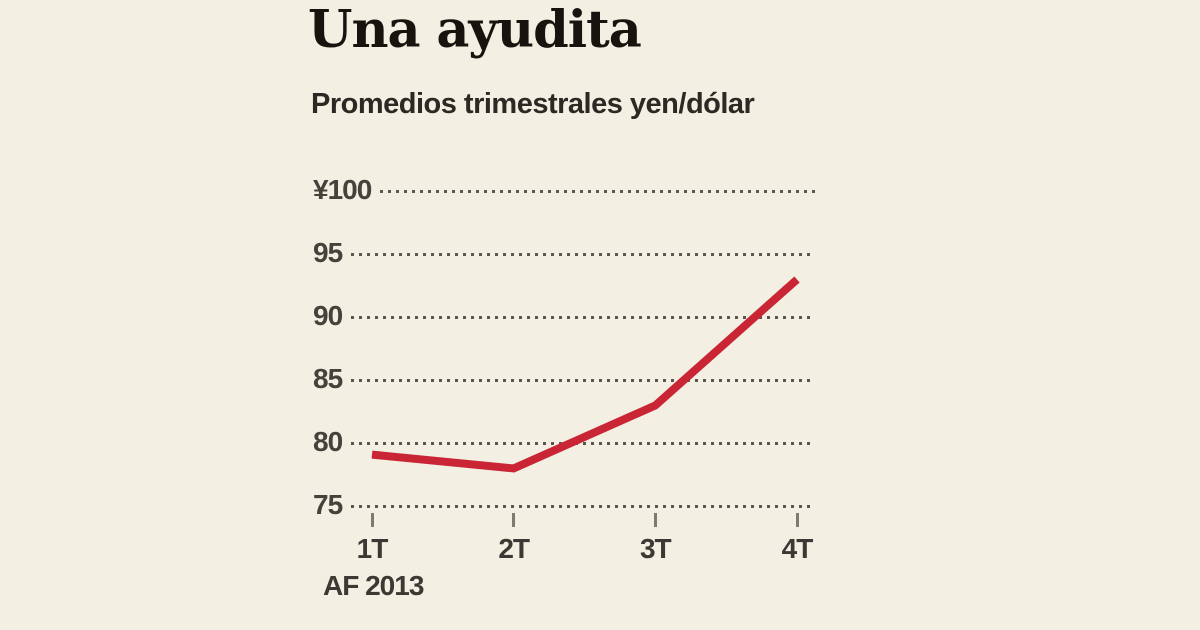 This screenshot has width=1200, height=630. I want to click on gridline-row: 85, so click(564, 379).